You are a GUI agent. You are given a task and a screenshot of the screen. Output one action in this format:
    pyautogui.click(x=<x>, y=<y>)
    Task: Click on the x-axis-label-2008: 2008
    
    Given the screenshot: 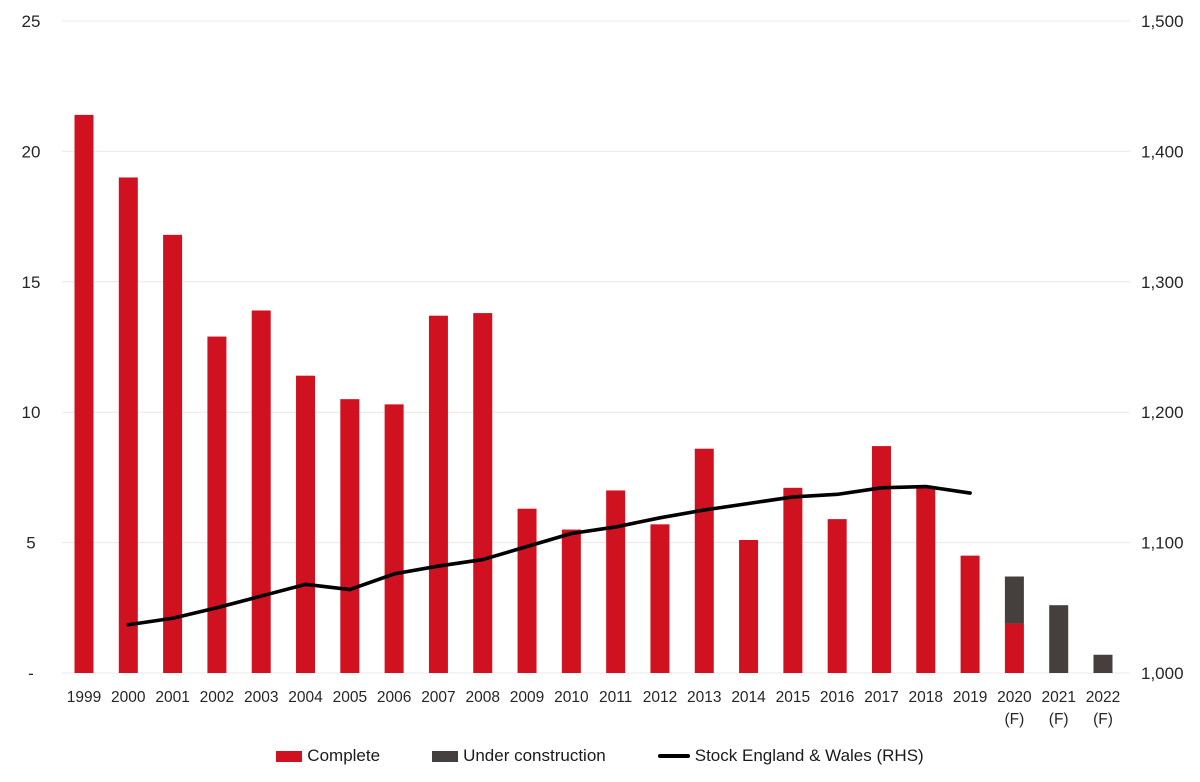 What is the action you would take?
    pyautogui.click(x=482, y=697)
    